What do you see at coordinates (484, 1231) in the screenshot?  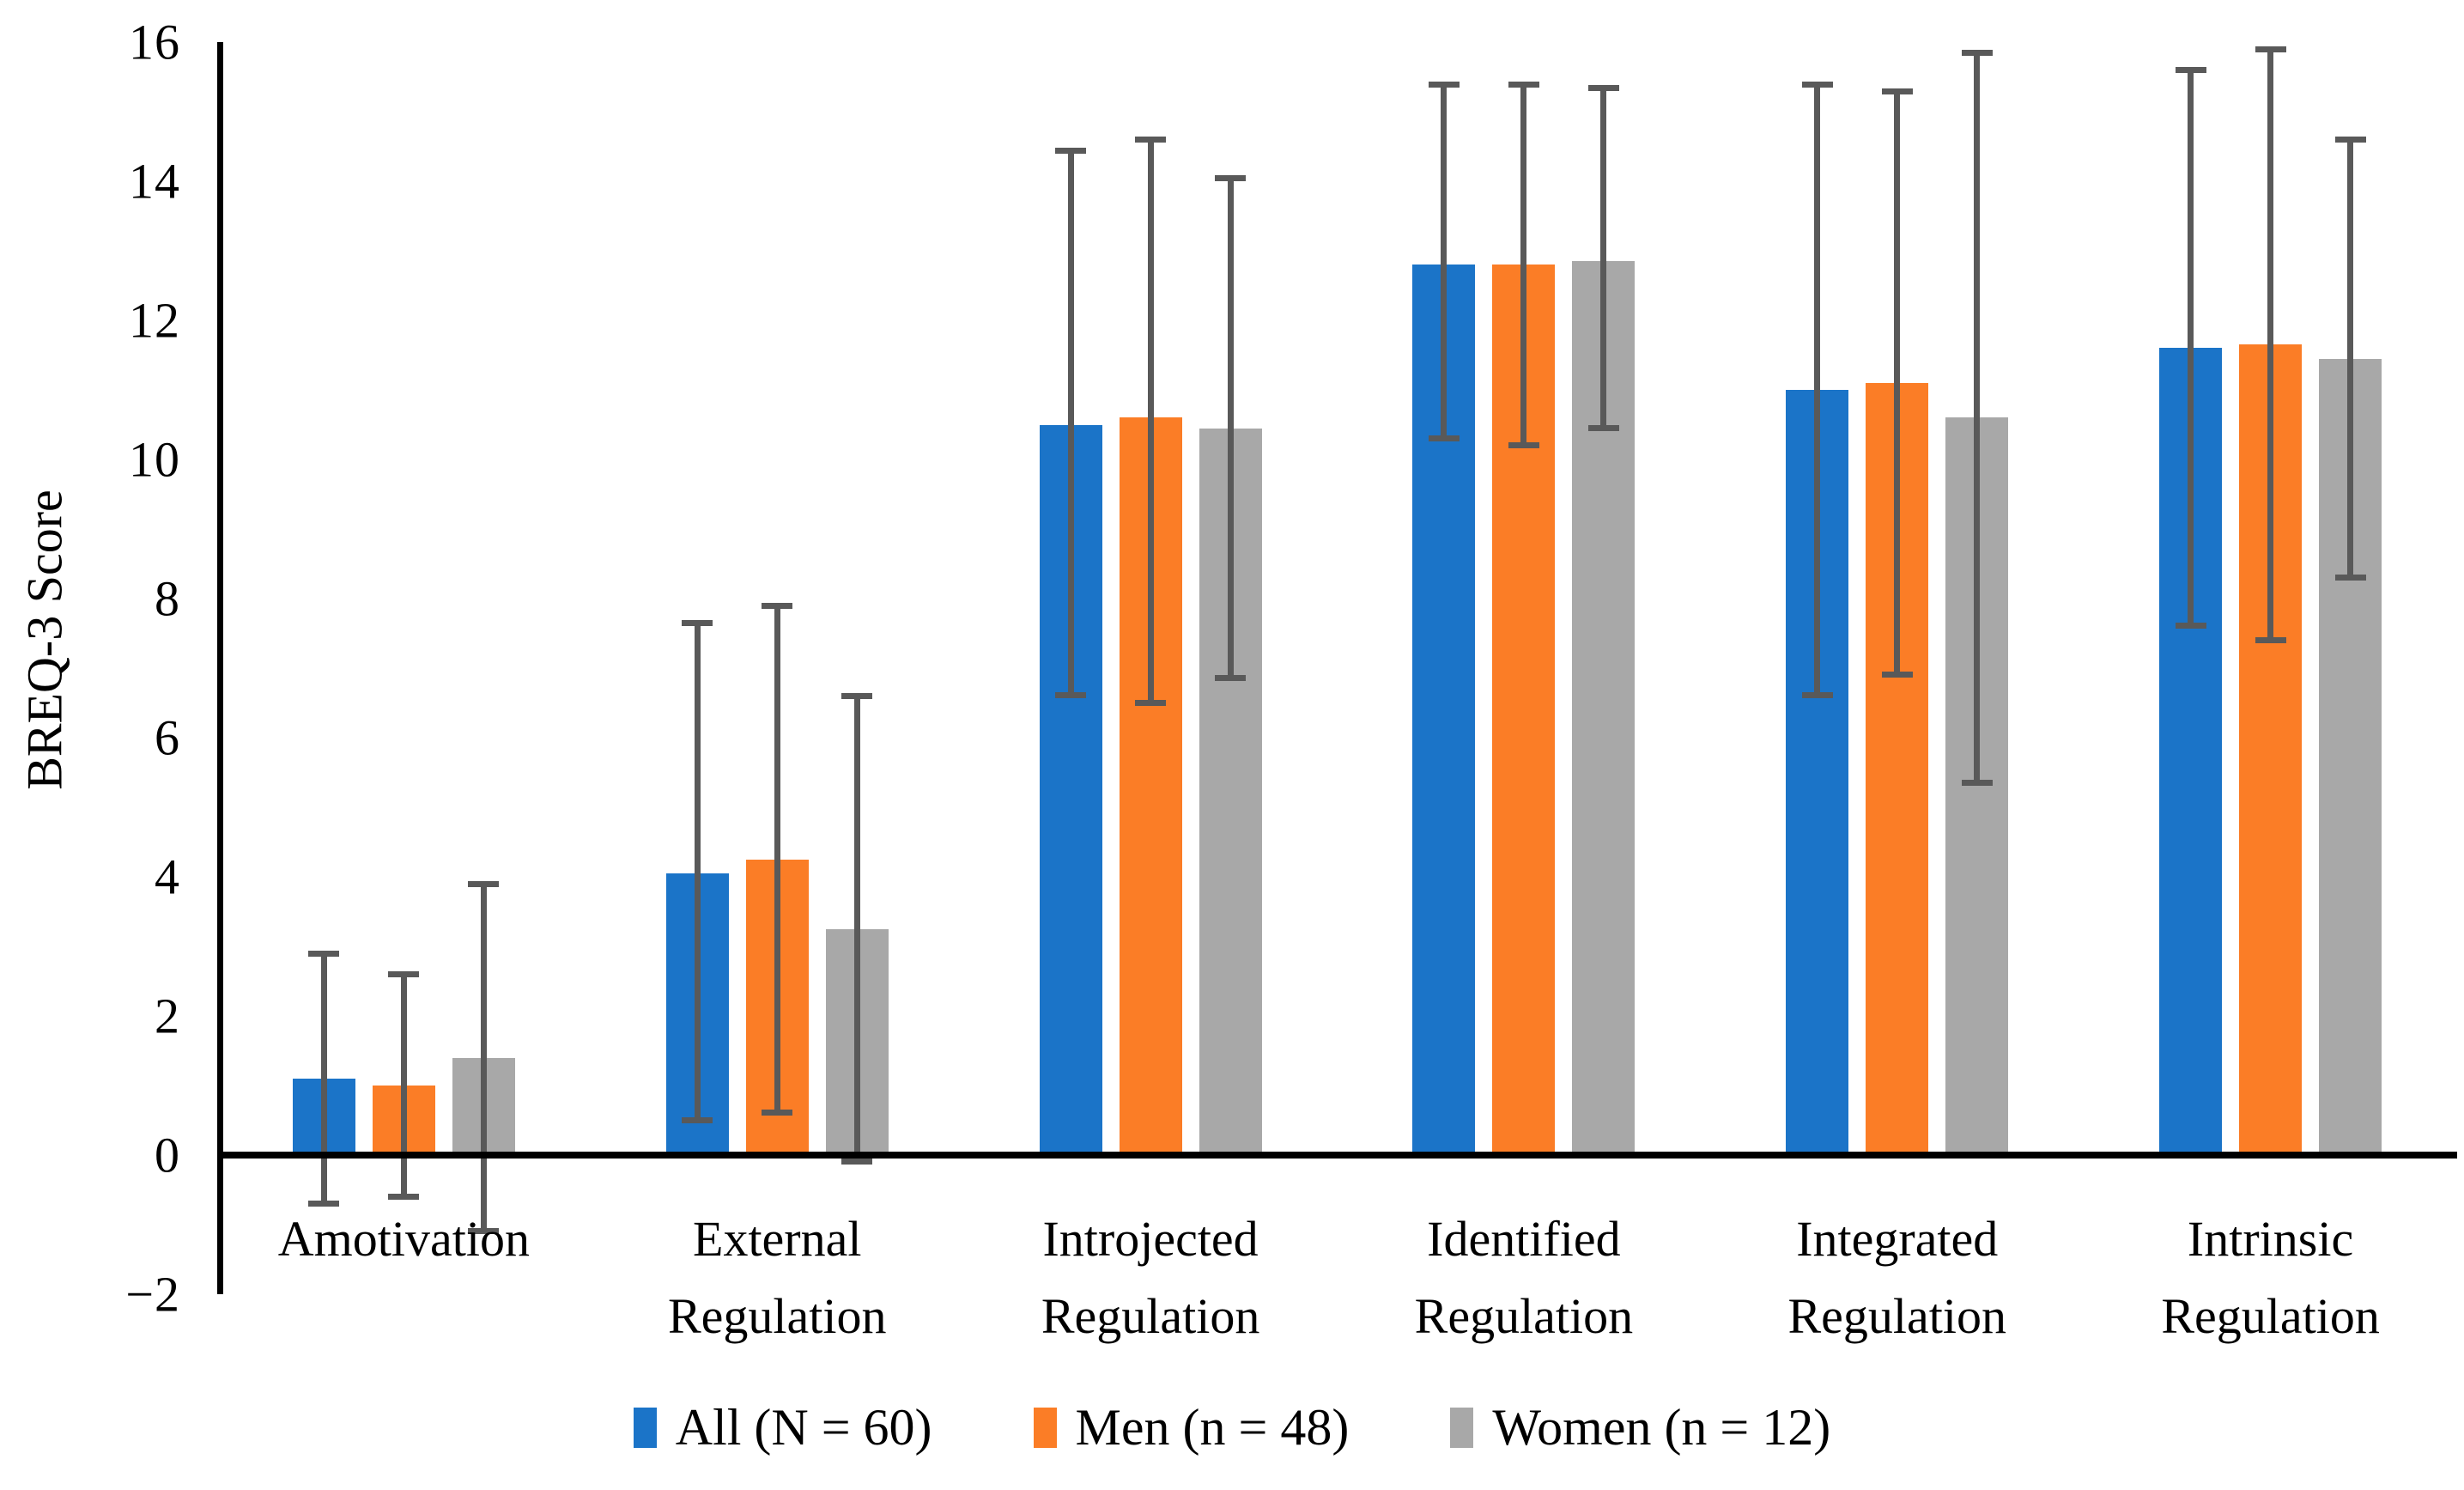 I see `error-cap-bottom-women-amotivation` at bounding box center [484, 1231].